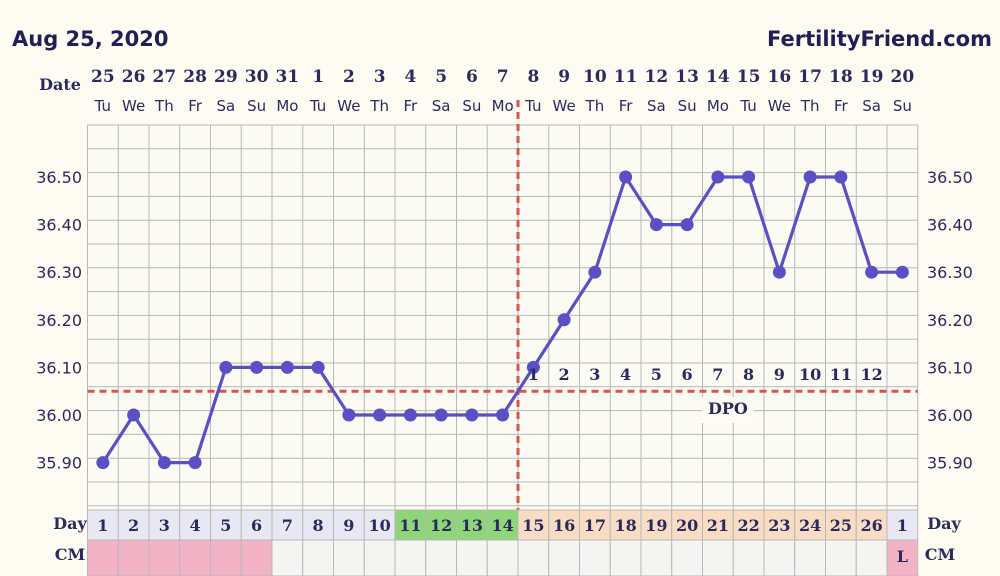  What do you see at coordinates (595, 77) in the screenshot?
I see `date-label: 10` at bounding box center [595, 77].